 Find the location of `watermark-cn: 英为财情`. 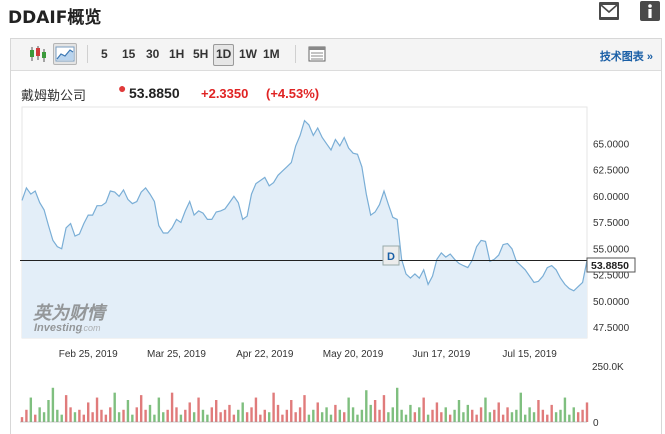

watermark-cn: 英为财情 is located at coordinates (70, 313).